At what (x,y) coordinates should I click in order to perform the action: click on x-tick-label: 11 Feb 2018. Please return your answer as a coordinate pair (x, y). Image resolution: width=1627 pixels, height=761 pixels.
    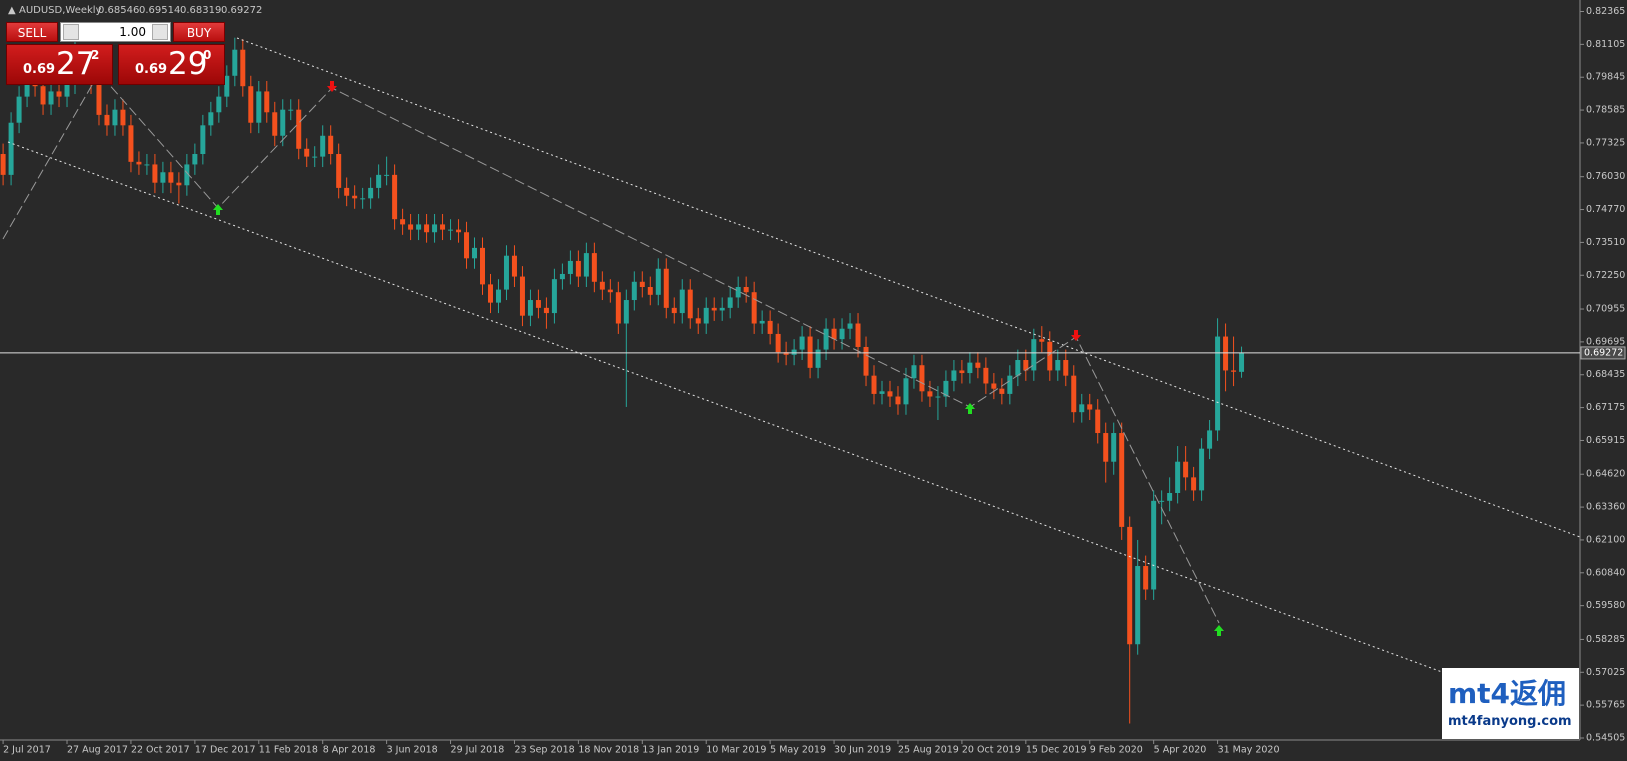
    Looking at the image, I should click on (288, 750).